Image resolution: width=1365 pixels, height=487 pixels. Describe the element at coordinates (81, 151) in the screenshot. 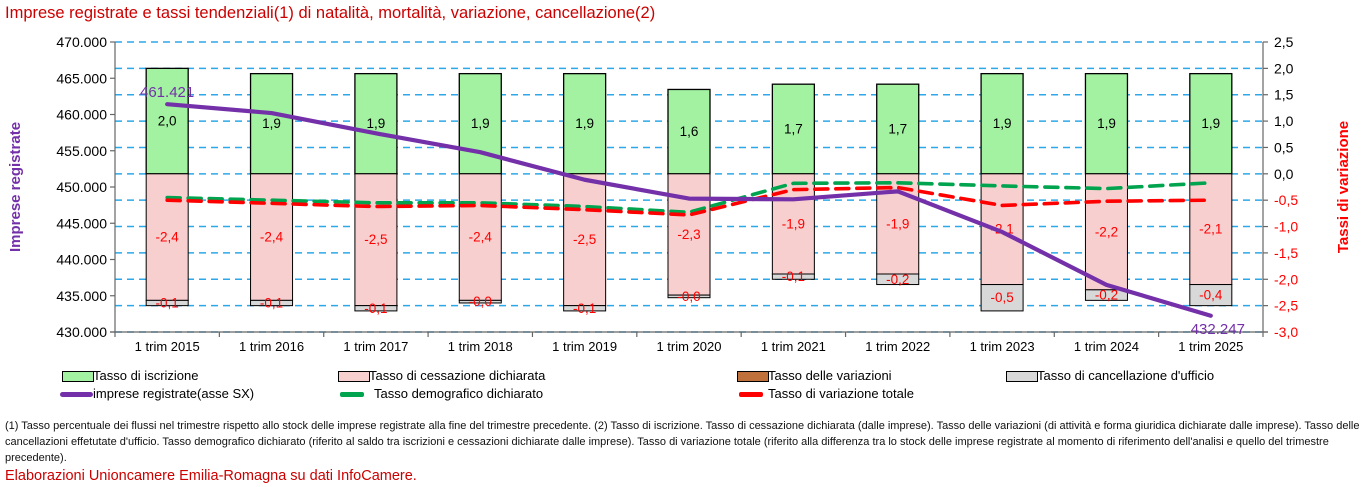

I see `left-tick: 455.000` at that location.